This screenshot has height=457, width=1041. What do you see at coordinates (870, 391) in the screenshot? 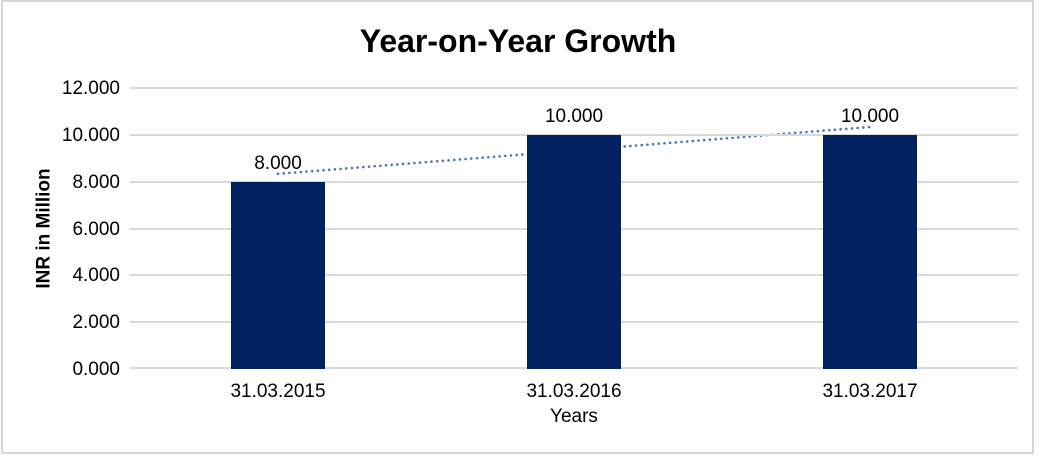
I see `x-tick-label: 31.03.2017` at bounding box center [870, 391].